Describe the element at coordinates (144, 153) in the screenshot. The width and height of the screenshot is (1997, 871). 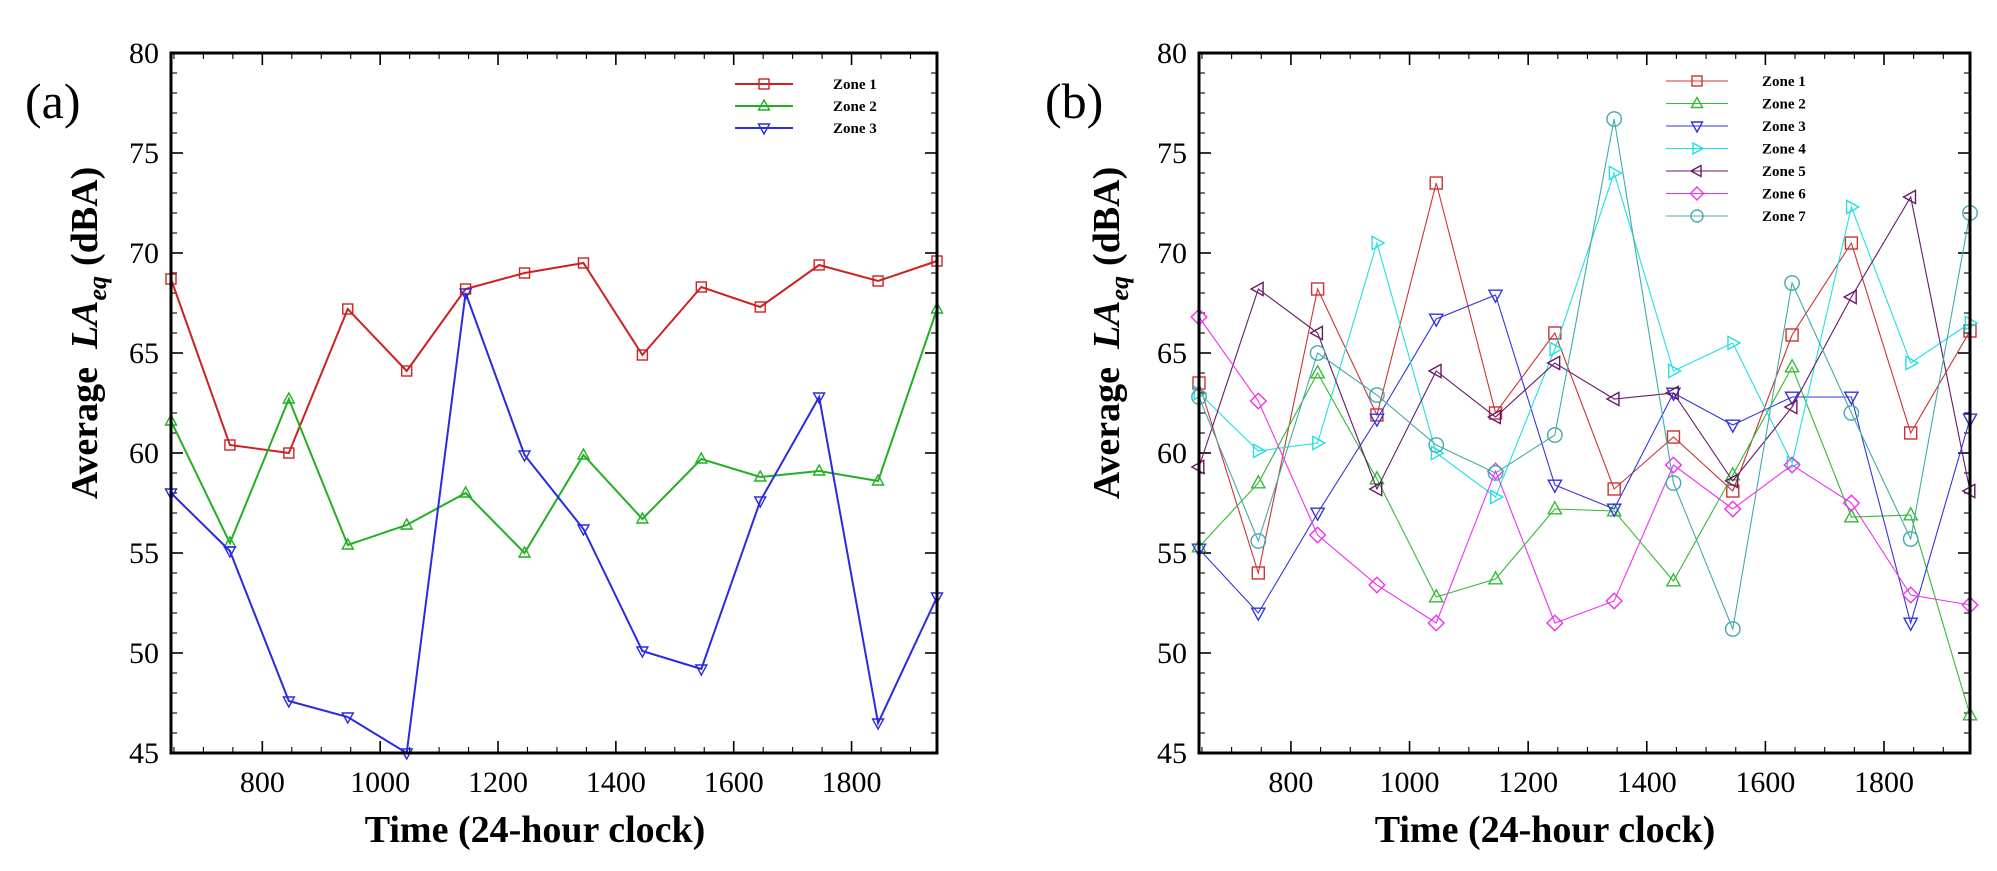
I see `y-tick-label: 75` at that location.